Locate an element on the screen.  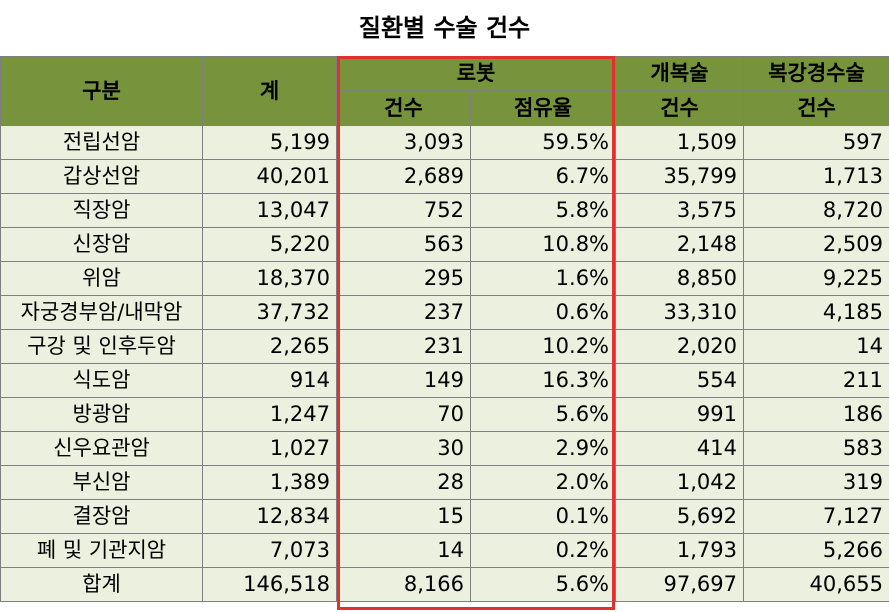
cell-robot: 2,689 is located at coordinates (403, 176).